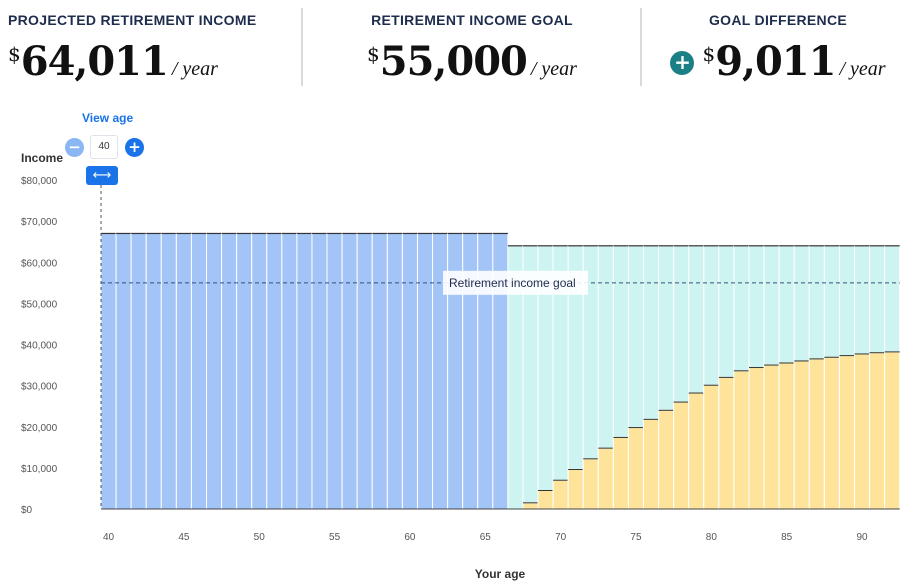 Image resolution: width=914 pixels, height=588 pixels. I want to click on income-goal-summary: RETIREMENT INCOME GOAL $55,000/ year, so click(472, 46).